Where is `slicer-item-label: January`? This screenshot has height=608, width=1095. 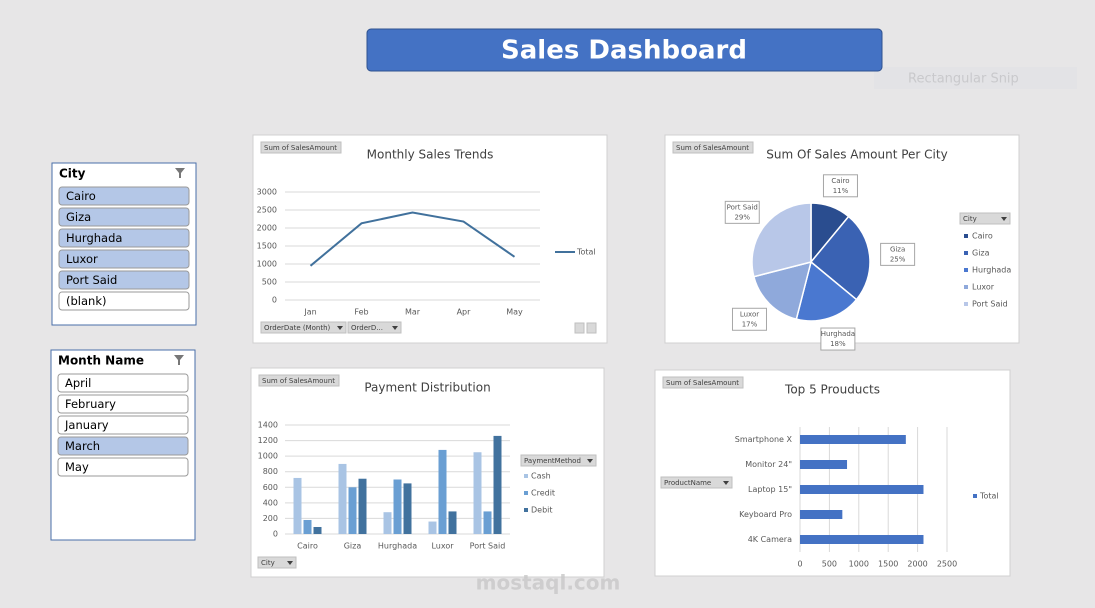 slicer-item-label: January is located at coordinates (86, 425).